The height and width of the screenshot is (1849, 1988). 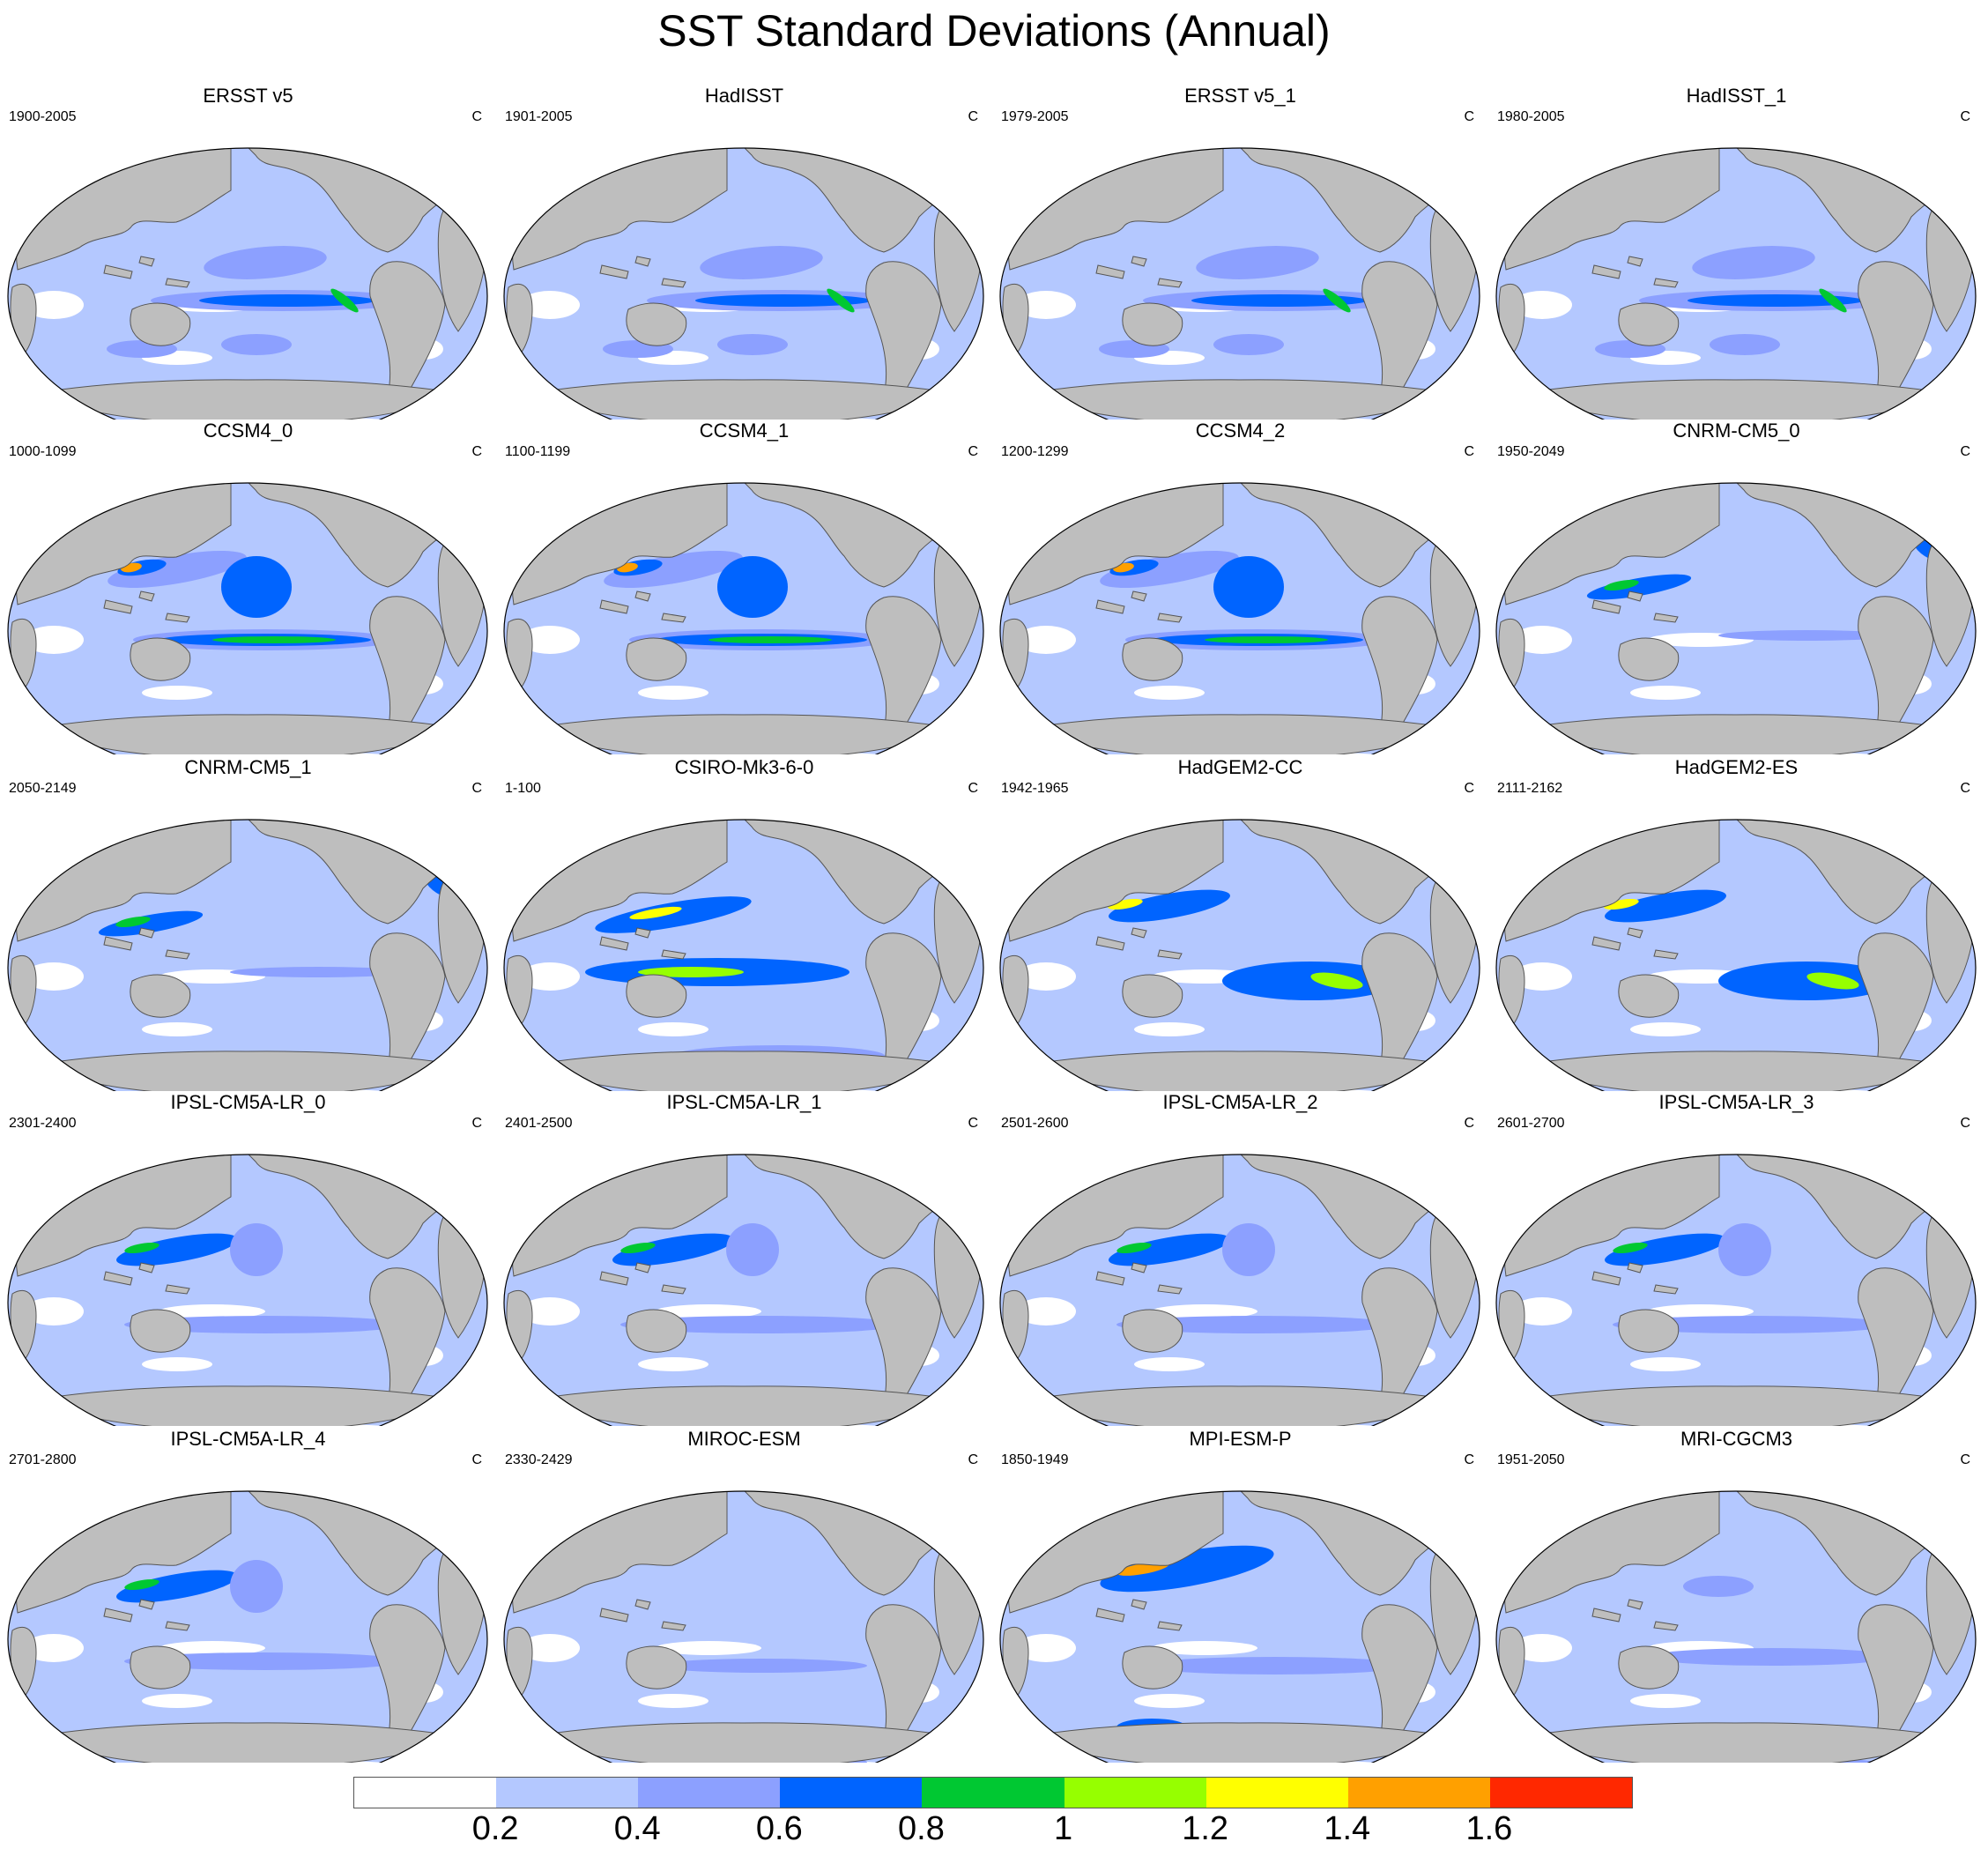 What do you see at coordinates (637, 1829) in the screenshot?
I see `colorbar-tick-label: 0.4` at bounding box center [637, 1829].